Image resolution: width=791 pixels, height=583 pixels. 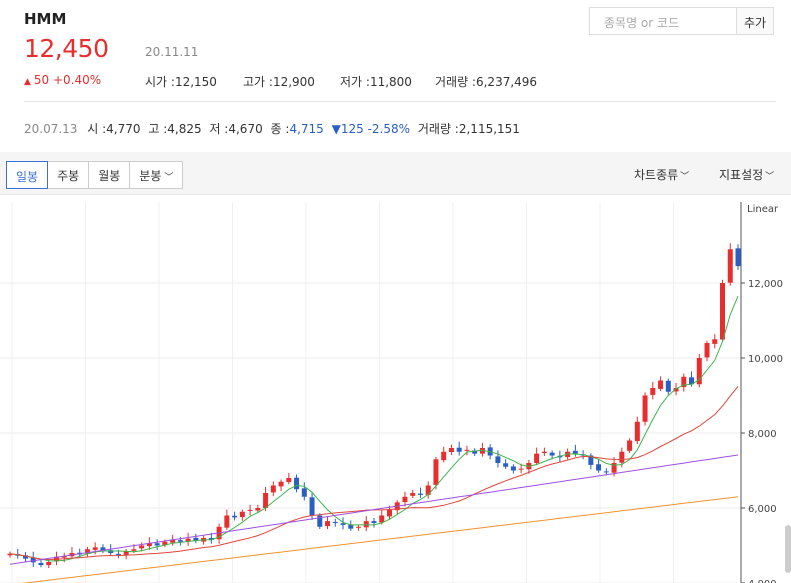 What do you see at coordinates (69, 175) in the screenshot?
I see `tab-weekly: 주봉` at bounding box center [69, 175].